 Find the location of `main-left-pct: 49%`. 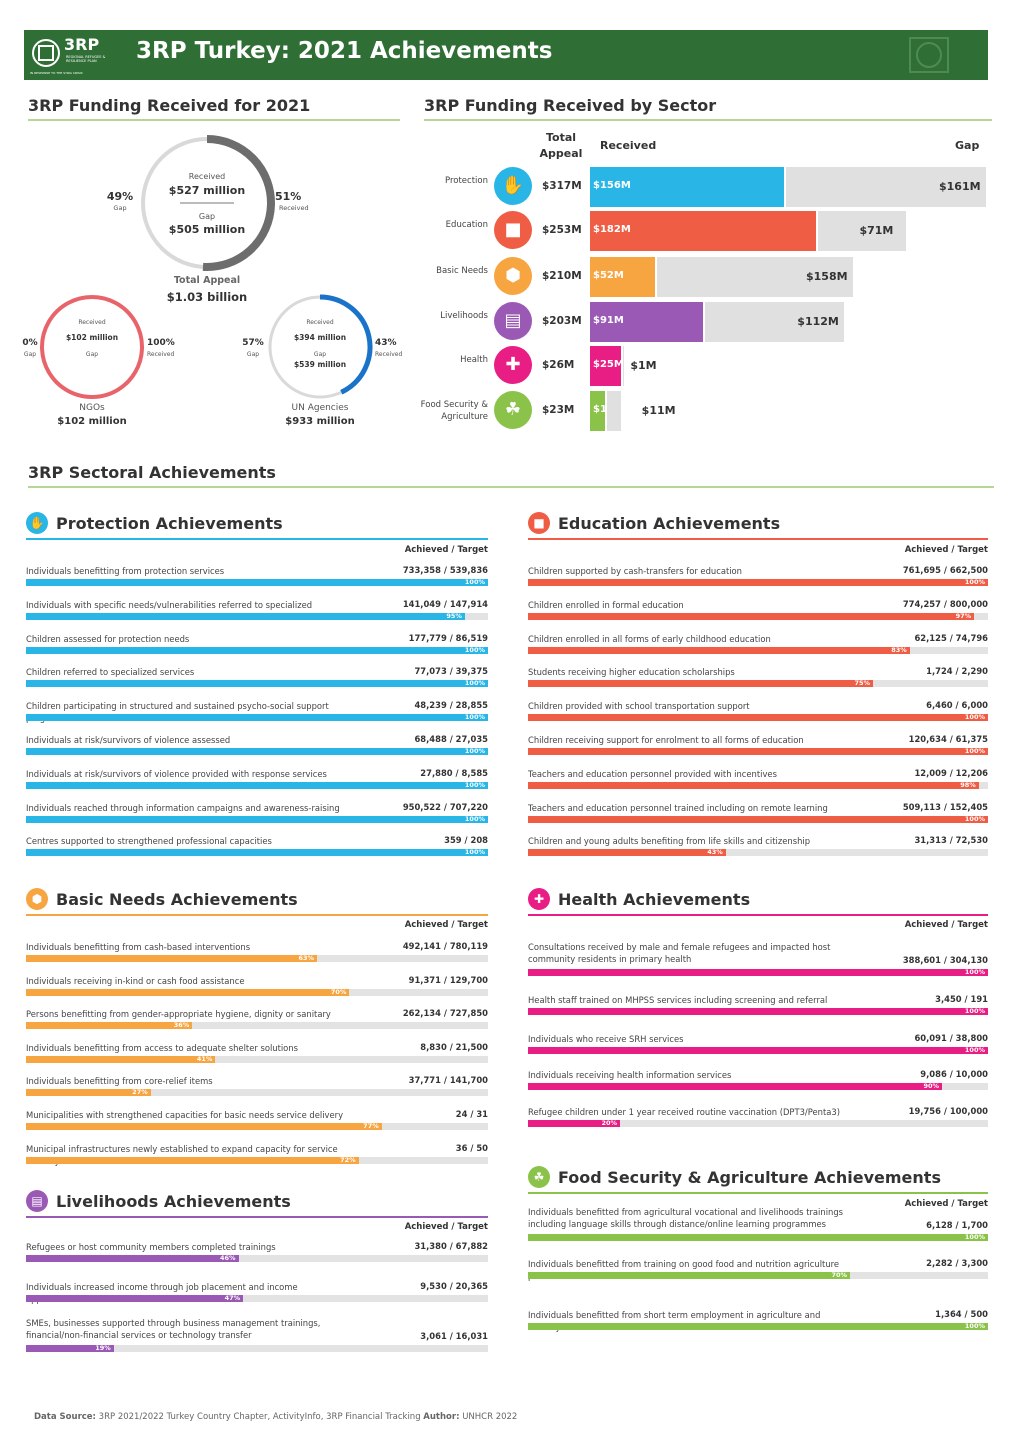

main-left-pct: 49% is located at coordinates (120, 196).